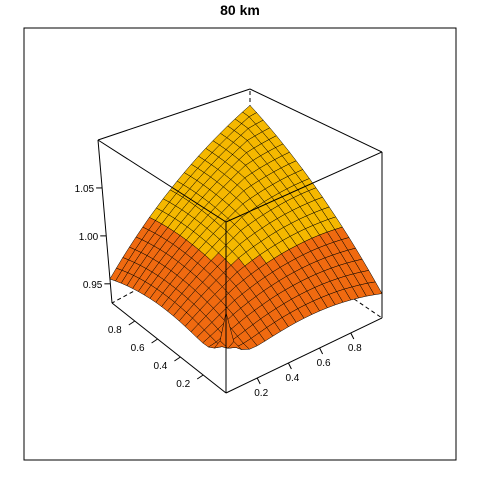 The height and width of the screenshot is (480, 480). I want to click on x-tick-label: 0.4, so click(292, 378).